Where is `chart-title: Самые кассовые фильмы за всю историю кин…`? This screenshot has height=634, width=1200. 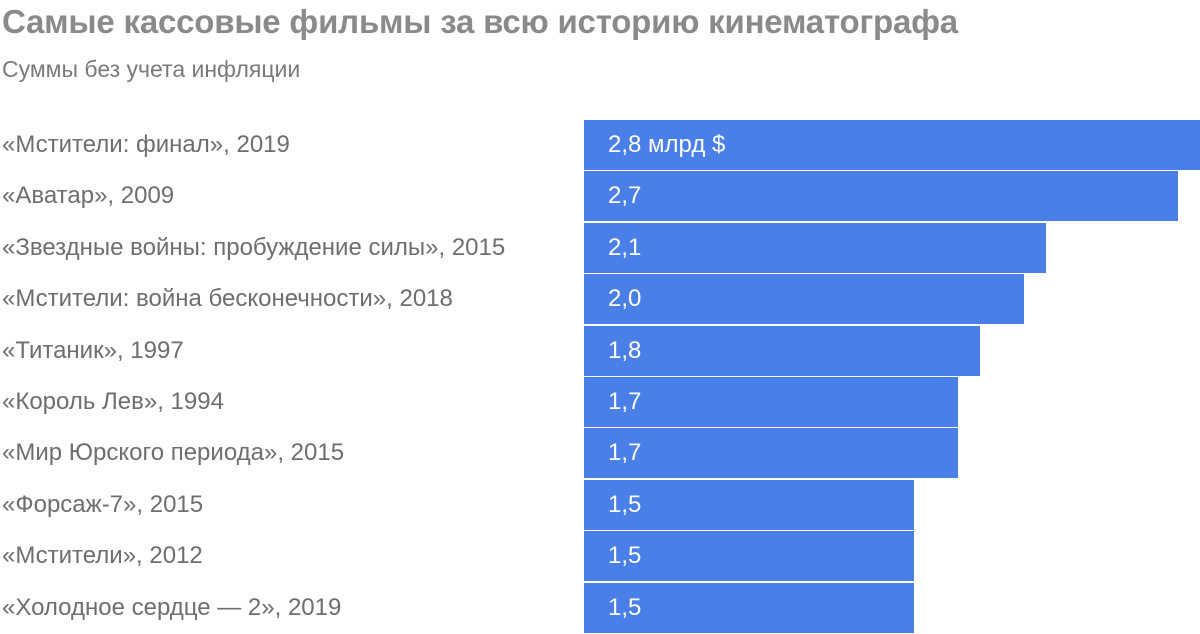 chart-title: Самые кассовые фильмы за всю историю кин… is located at coordinates (480, 21).